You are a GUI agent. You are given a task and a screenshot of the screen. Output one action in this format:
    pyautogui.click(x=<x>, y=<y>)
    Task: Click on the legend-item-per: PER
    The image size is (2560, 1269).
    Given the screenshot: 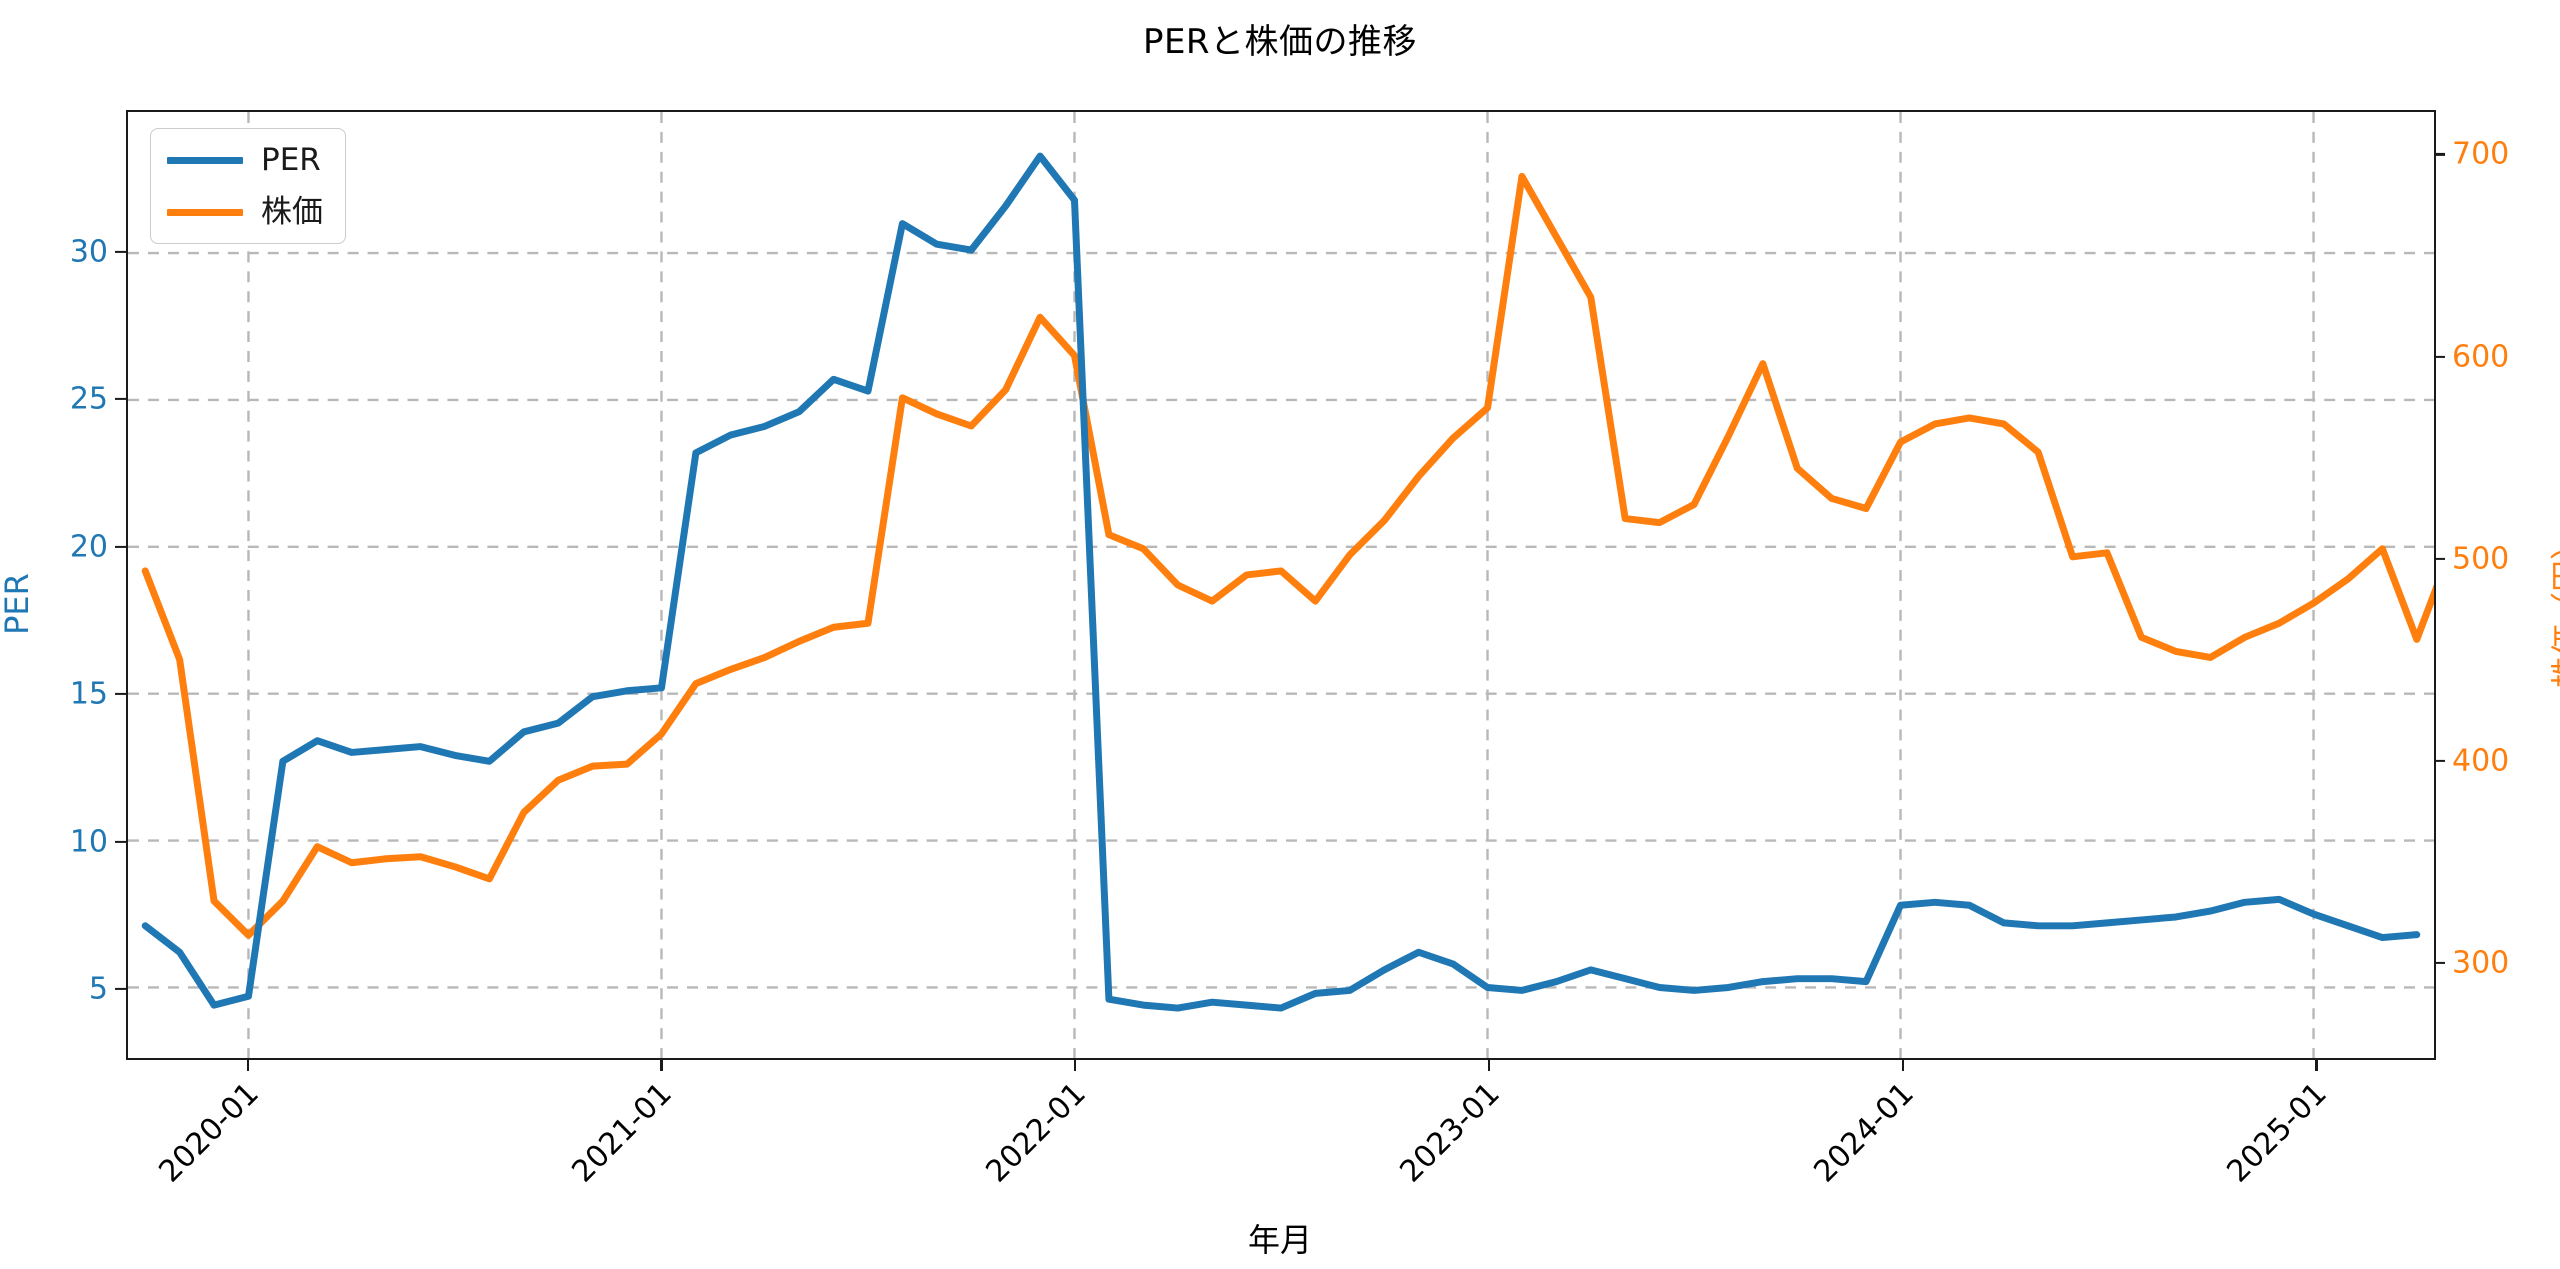 What is the action you would take?
    pyautogui.click(x=245, y=160)
    